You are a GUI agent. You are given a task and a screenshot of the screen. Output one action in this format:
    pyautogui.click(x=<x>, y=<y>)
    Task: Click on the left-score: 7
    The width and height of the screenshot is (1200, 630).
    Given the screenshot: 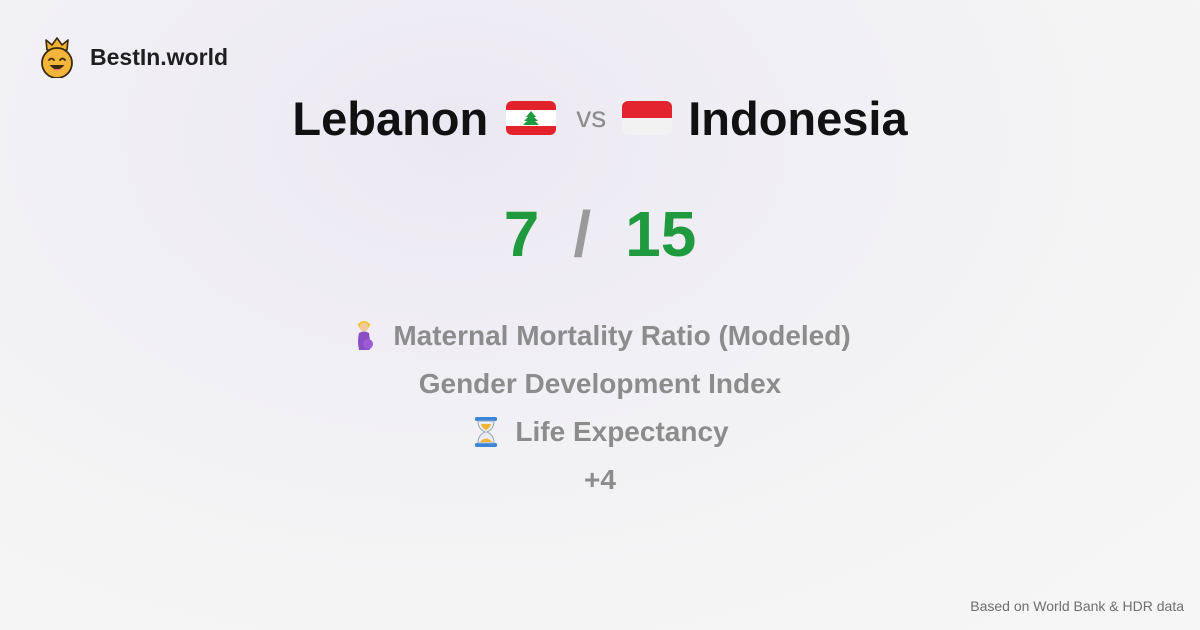 What is the action you would take?
    pyautogui.click(x=521, y=234)
    